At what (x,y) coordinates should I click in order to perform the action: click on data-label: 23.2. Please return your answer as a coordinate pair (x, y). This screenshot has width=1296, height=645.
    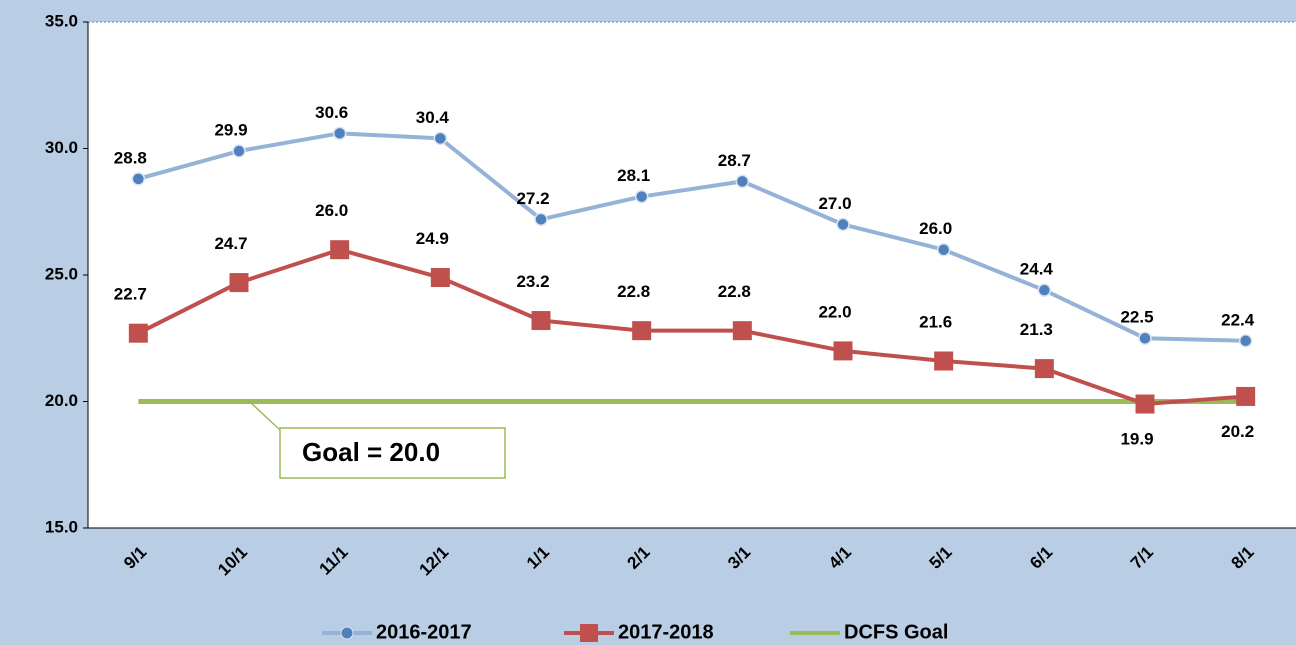
    Looking at the image, I should click on (532, 281).